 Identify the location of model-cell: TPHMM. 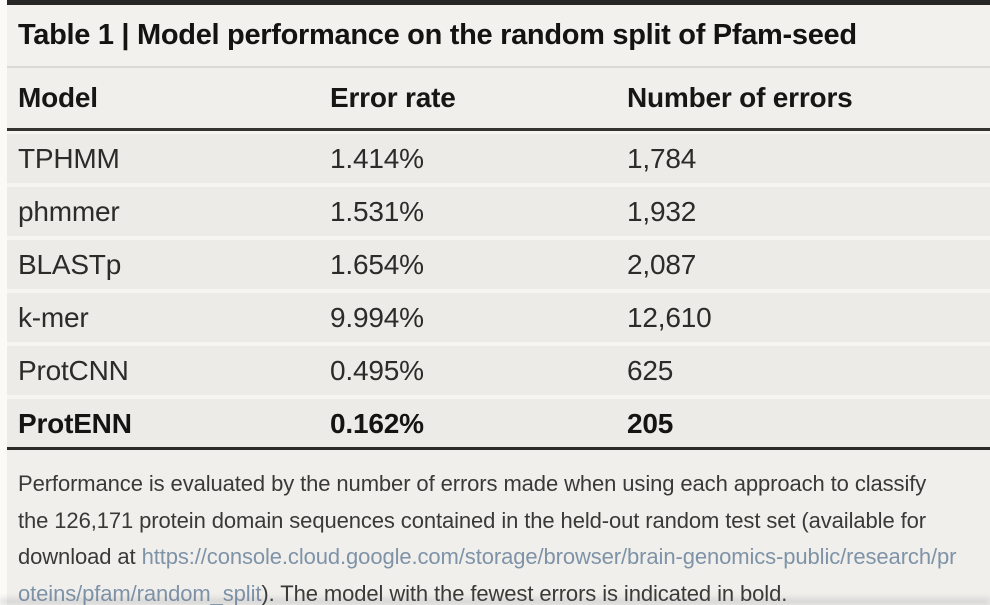
(69, 158).